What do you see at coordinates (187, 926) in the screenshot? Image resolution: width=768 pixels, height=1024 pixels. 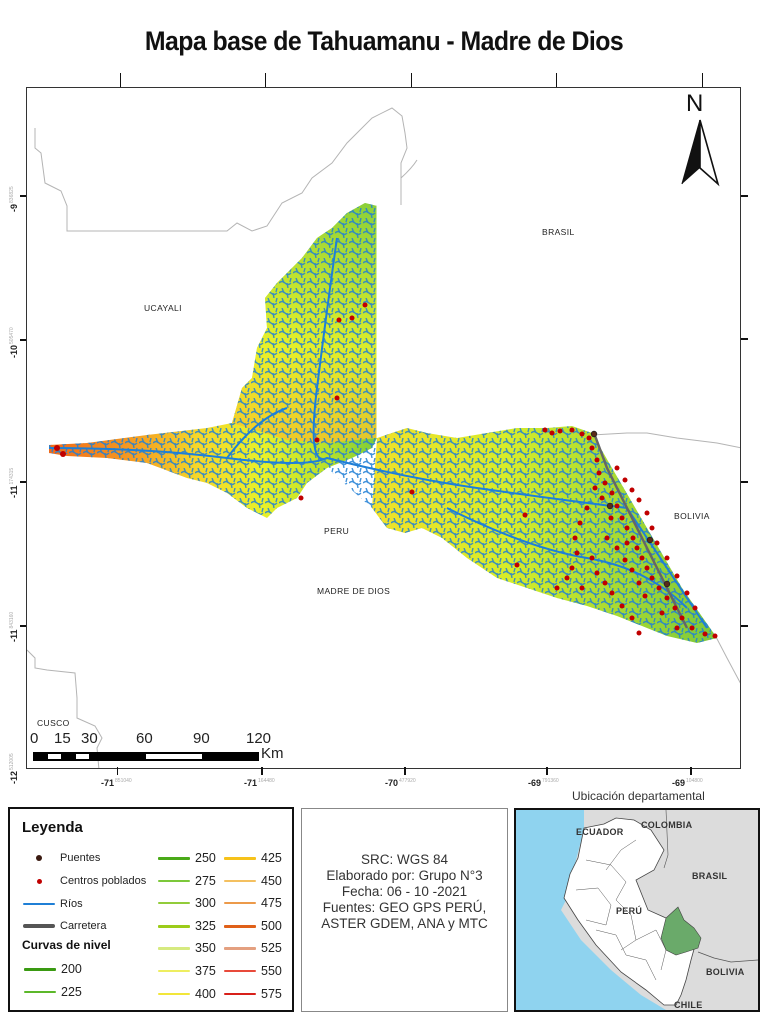 I see `contour-325: 325` at bounding box center [187, 926].